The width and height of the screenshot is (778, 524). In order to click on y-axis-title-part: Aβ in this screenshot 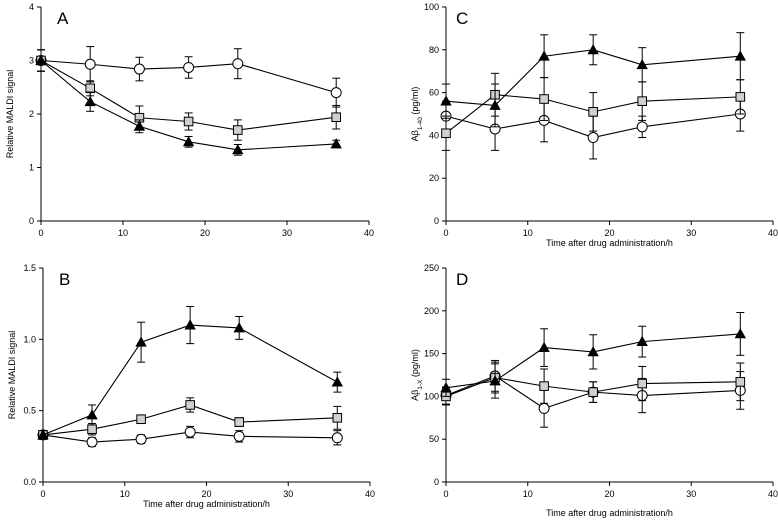, I will do `click(415, 135)`.